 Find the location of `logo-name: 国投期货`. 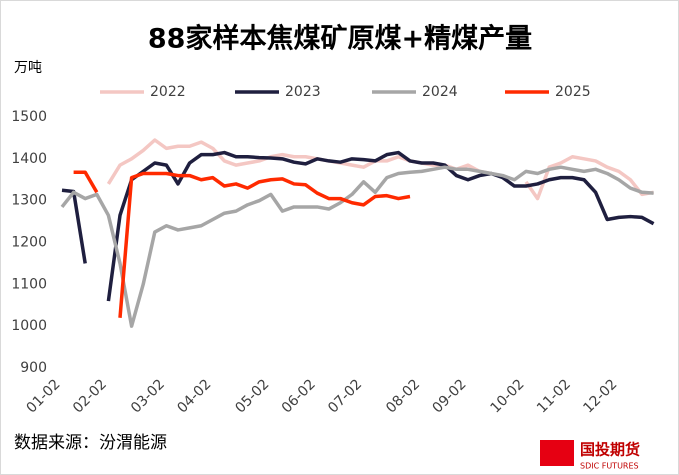

logo-name: 国投期货 is located at coordinates (610, 450).